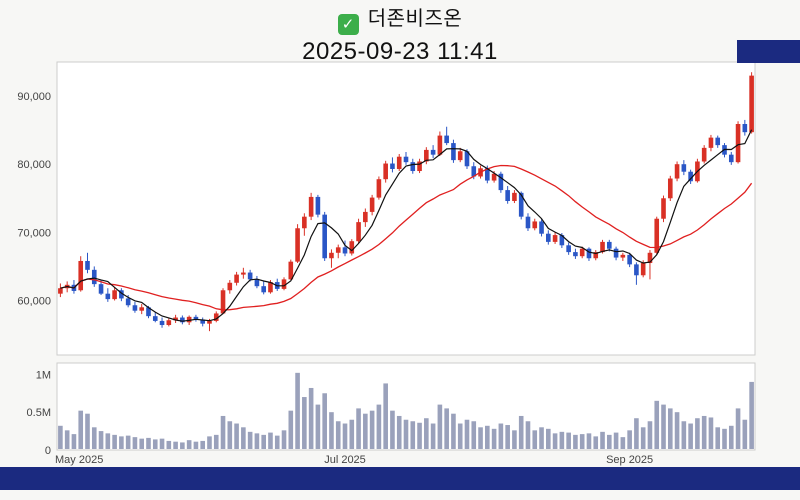 This screenshot has height=500, width=800. What do you see at coordinates (415, 19) in the screenshot?
I see `stock-name: 더존비즈온` at bounding box center [415, 19].